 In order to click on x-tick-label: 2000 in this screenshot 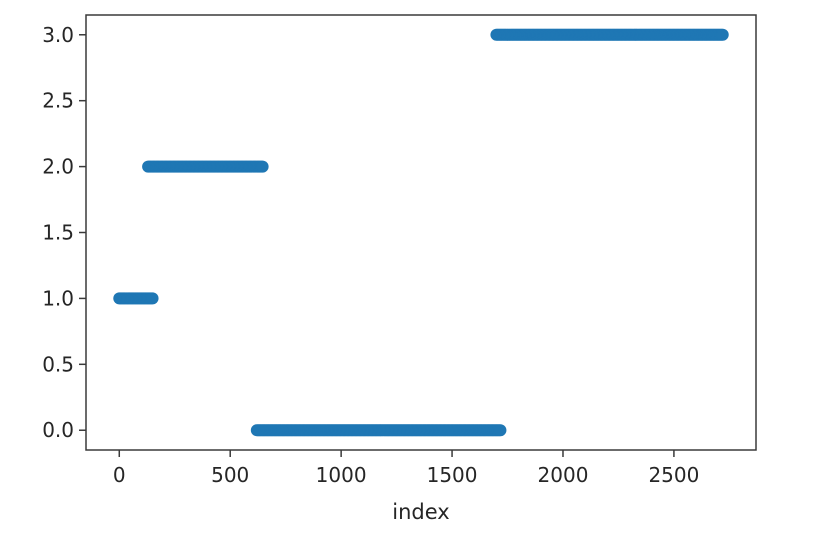, I will do `click(563, 475)`.